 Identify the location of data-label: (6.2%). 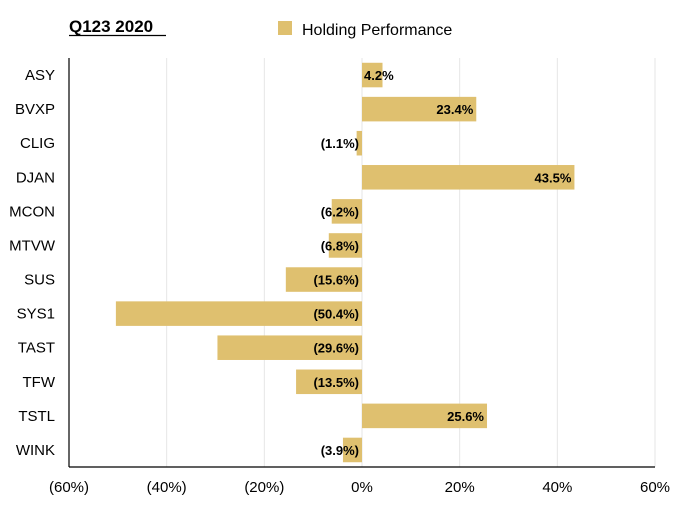
(340, 211).